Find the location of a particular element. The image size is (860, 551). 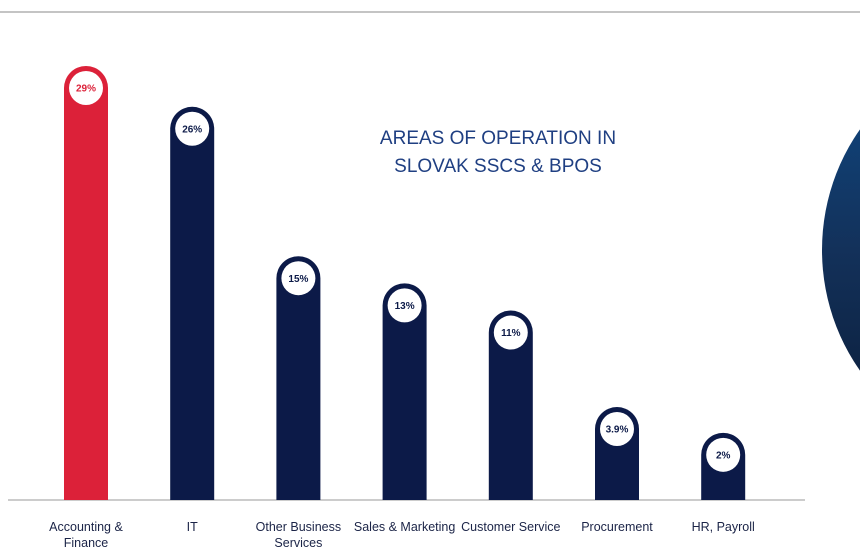

category-label: IT is located at coordinates (192, 527).